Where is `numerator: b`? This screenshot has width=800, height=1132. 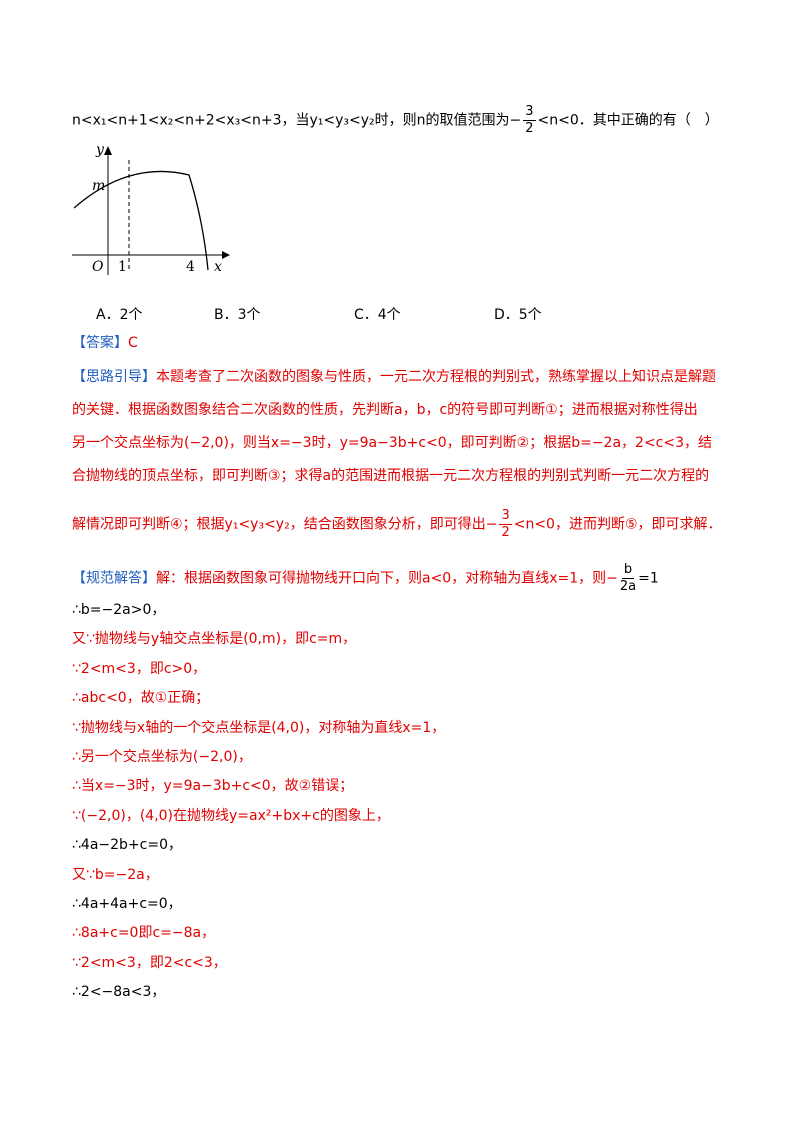 numerator: b is located at coordinates (628, 570).